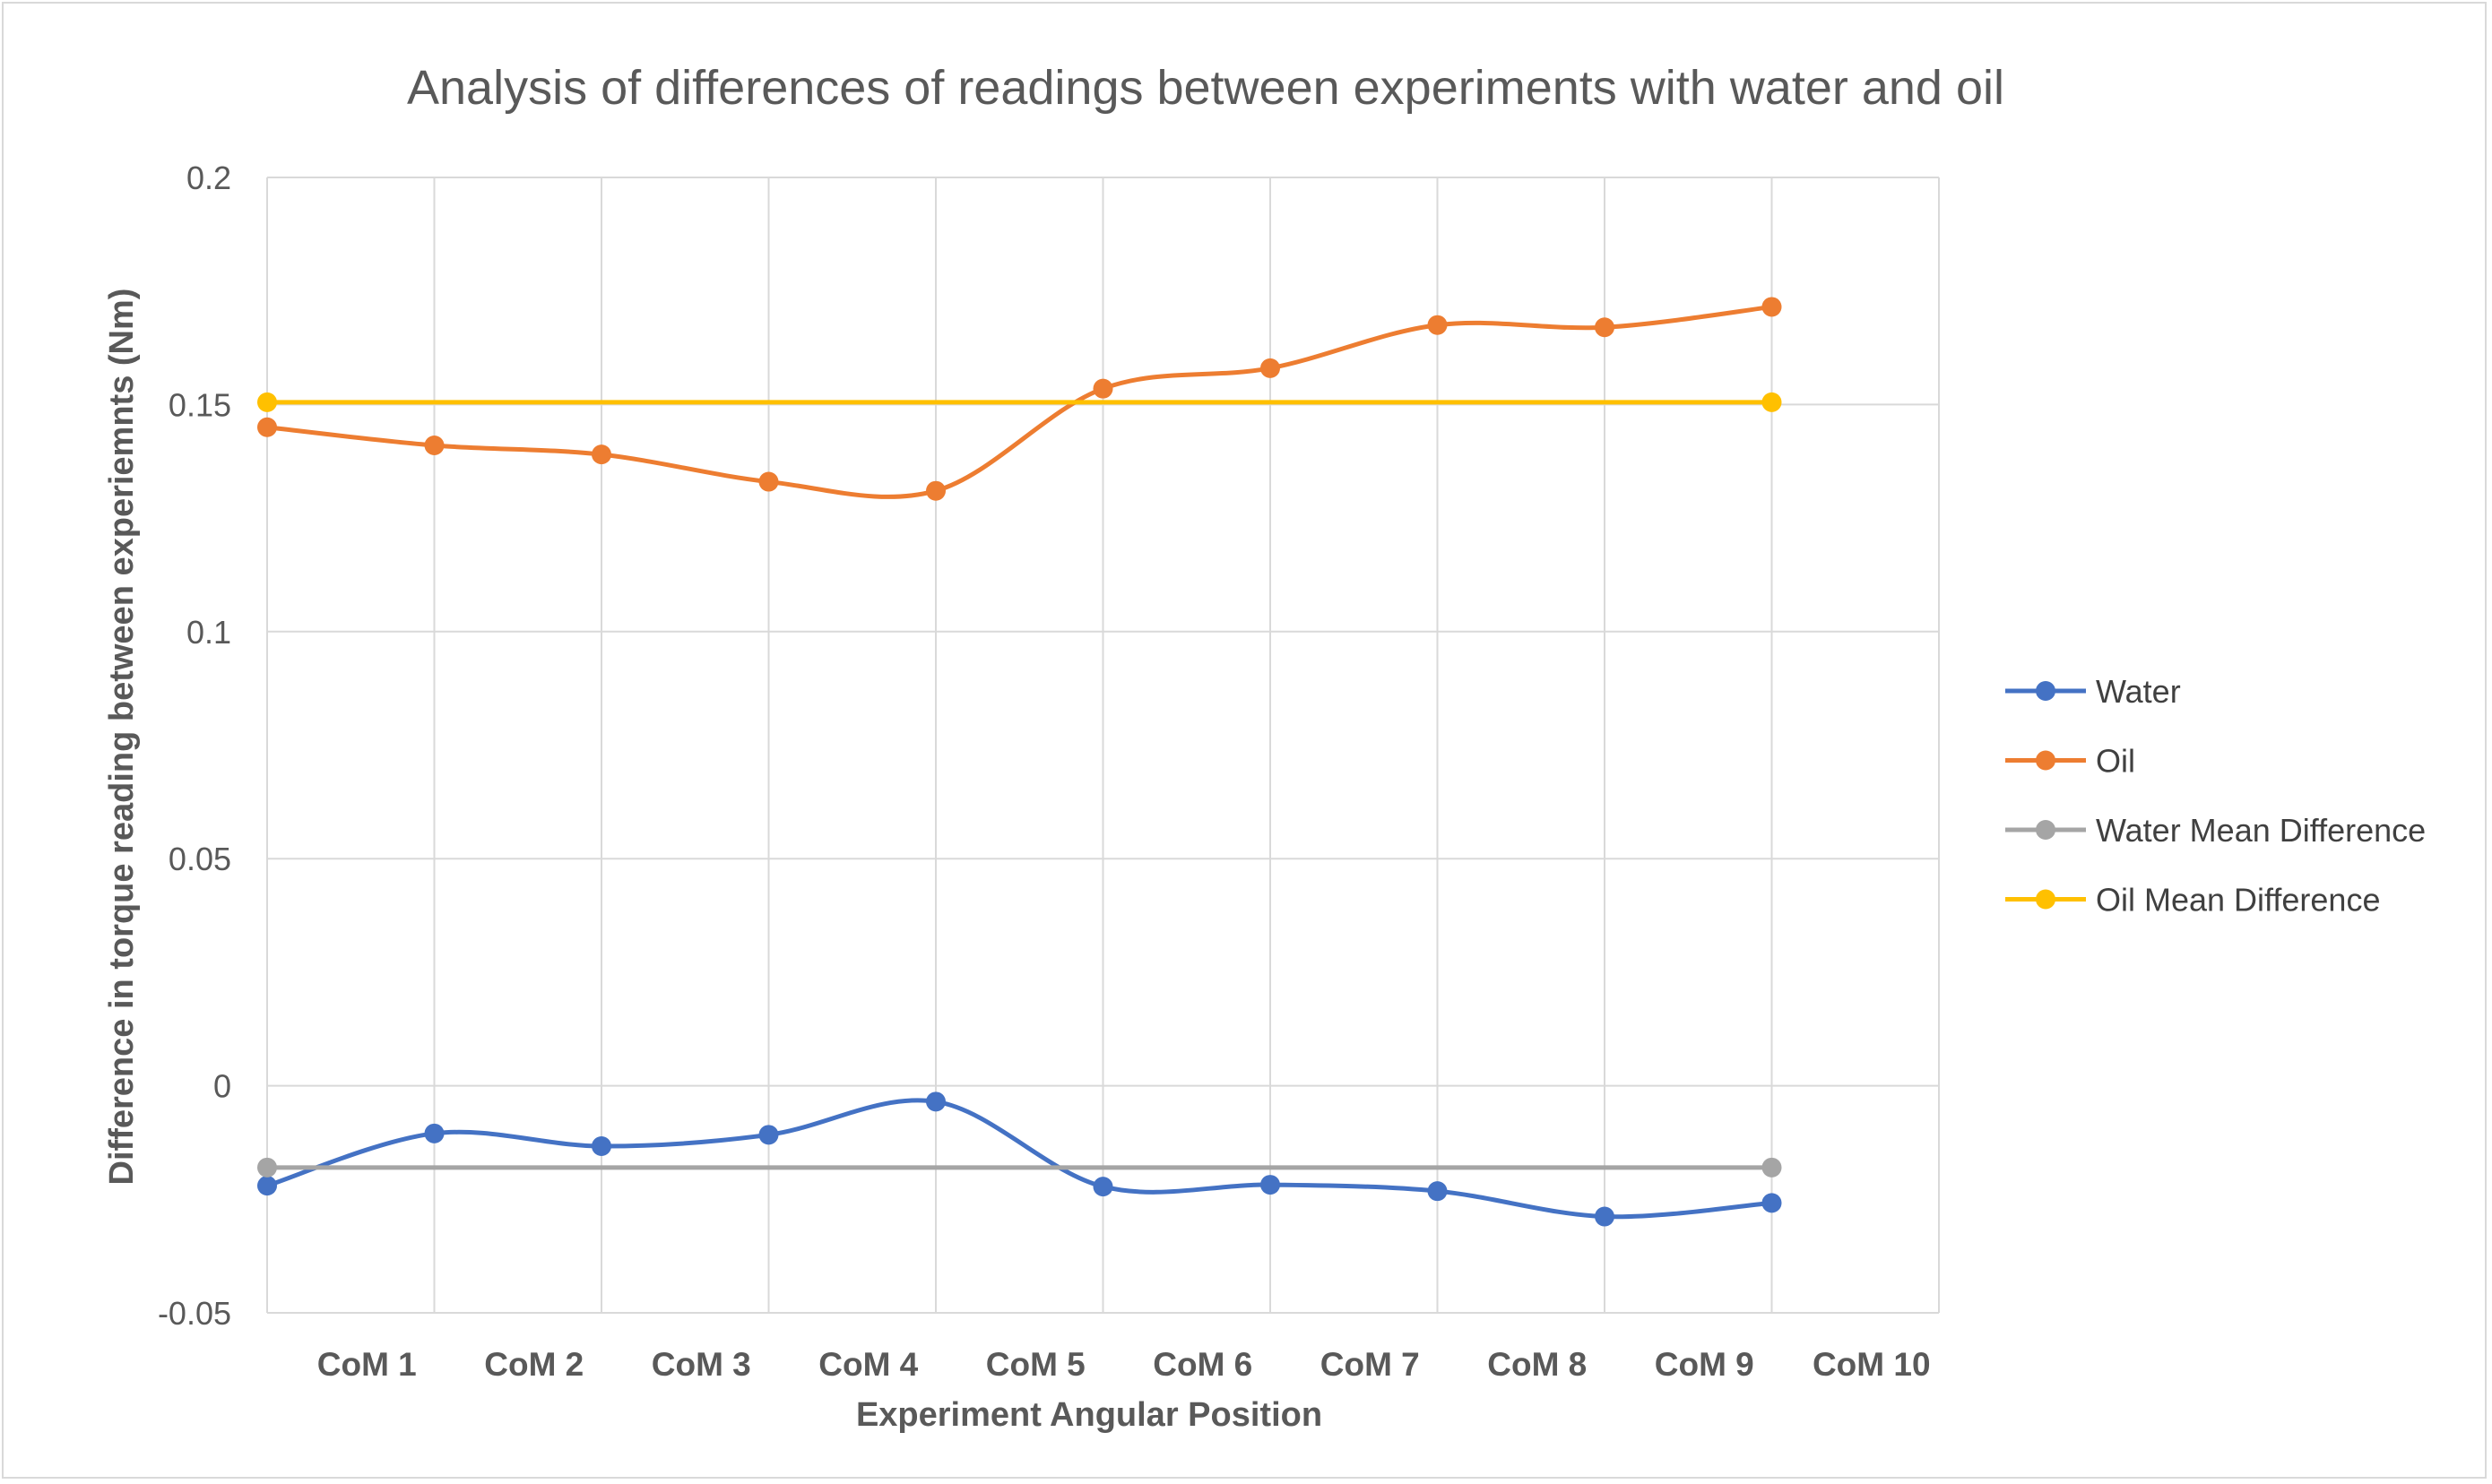  Describe the element at coordinates (2261, 830) in the screenshot. I see `legend-label: Water Mean Difference` at that location.